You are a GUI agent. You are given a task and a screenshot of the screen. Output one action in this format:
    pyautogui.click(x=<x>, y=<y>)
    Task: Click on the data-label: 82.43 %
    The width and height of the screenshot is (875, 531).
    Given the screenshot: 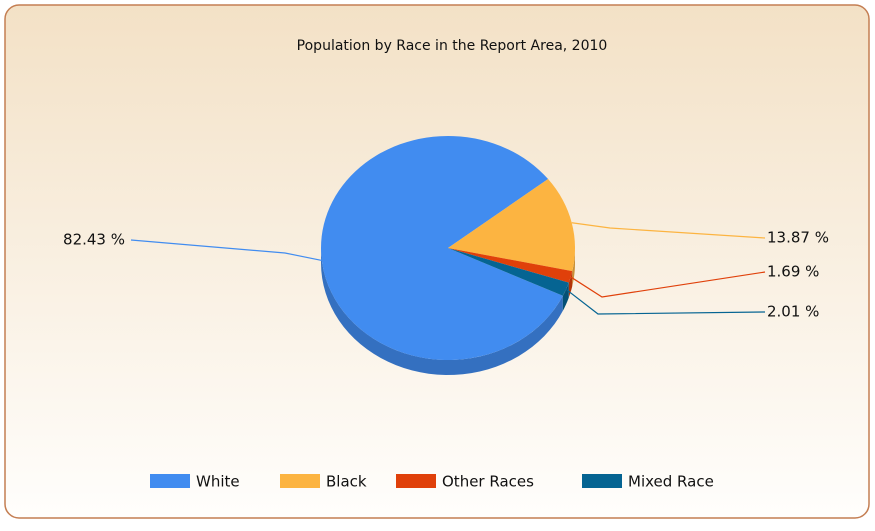 What is the action you would take?
    pyautogui.click(x=94, y=240)
    